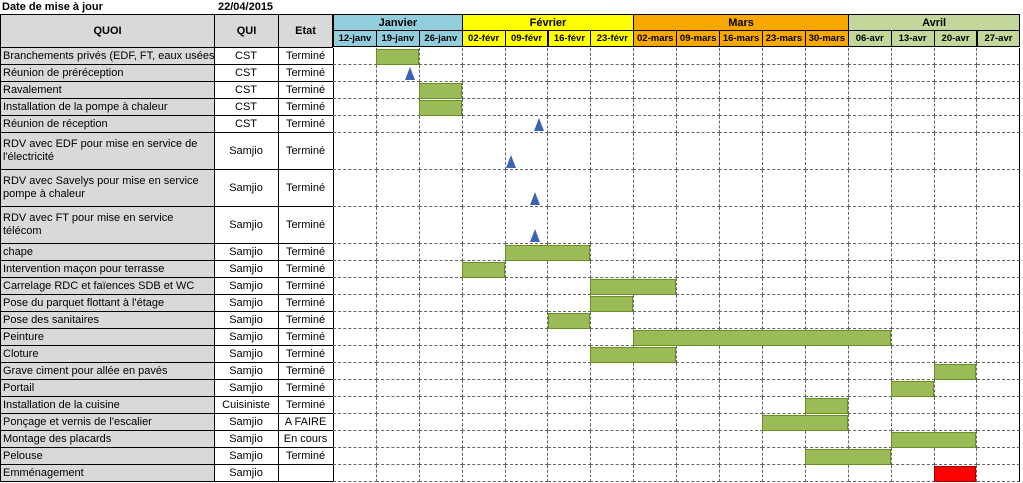  I want to click on task-name-cell: Portail, so click(107, 388).